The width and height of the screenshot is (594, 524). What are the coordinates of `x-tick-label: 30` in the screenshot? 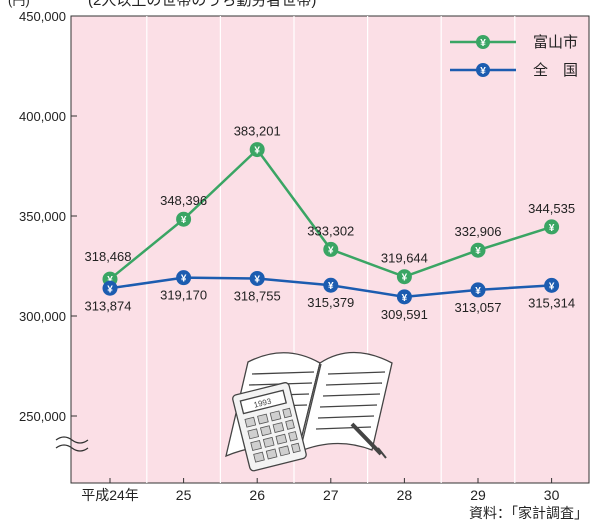 It's located at (552, 495).